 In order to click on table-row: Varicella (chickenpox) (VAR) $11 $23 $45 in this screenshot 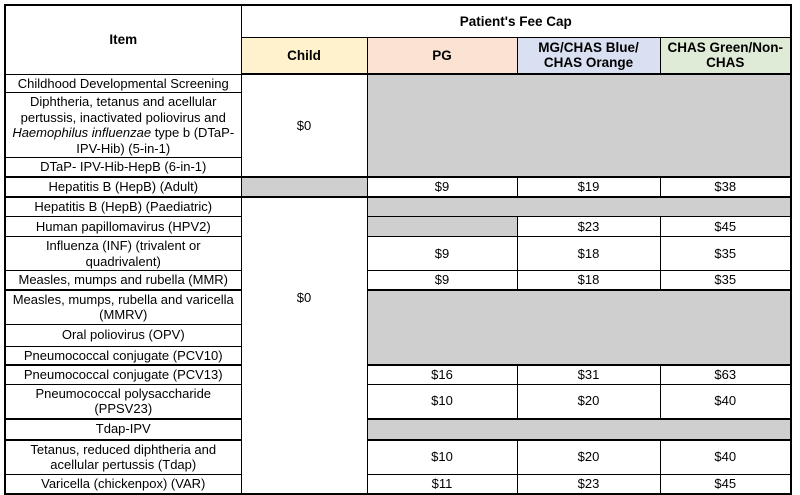, I will do `click(398, 484)`.